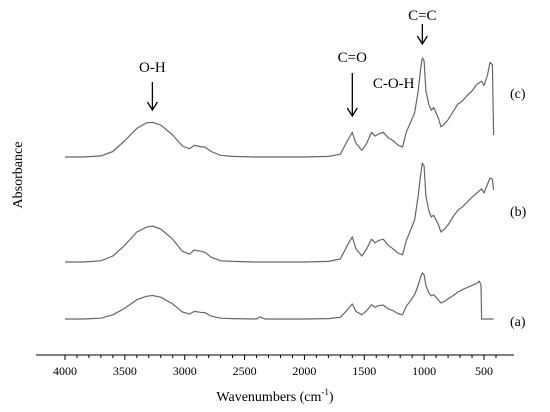 The width and height of the screenshot is (550, 412). What do you see at coordinates (304, 371) in the screenshot?
I see `x-tick-label: 2000` at bounding box center [304, 371].